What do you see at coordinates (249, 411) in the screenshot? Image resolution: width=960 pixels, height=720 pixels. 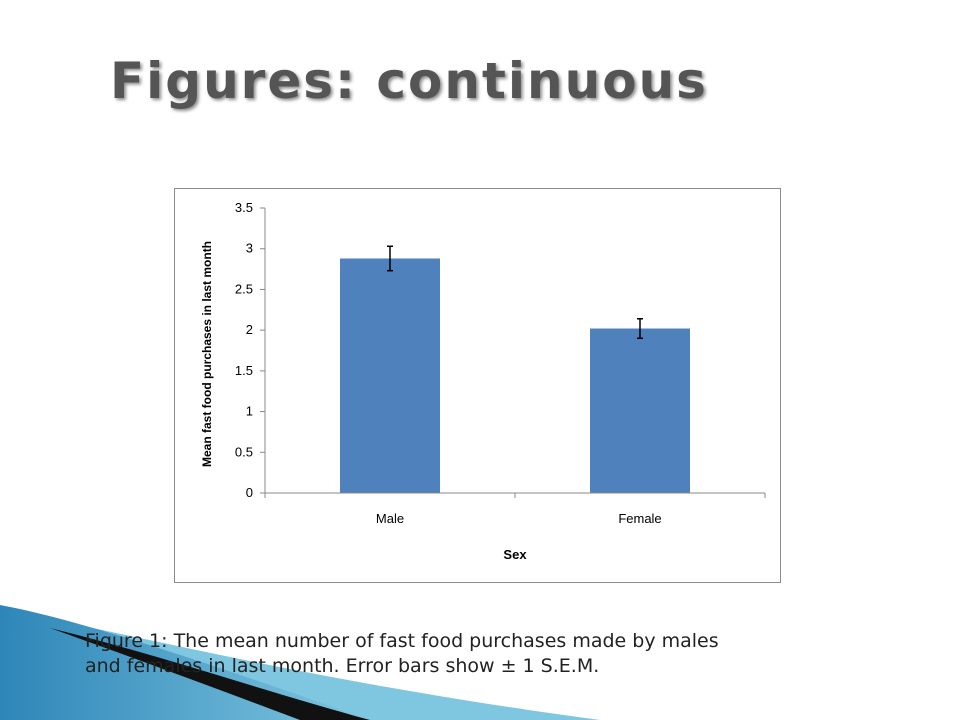 I see `y-tick-label: 1` at bounding box center [249, 411].